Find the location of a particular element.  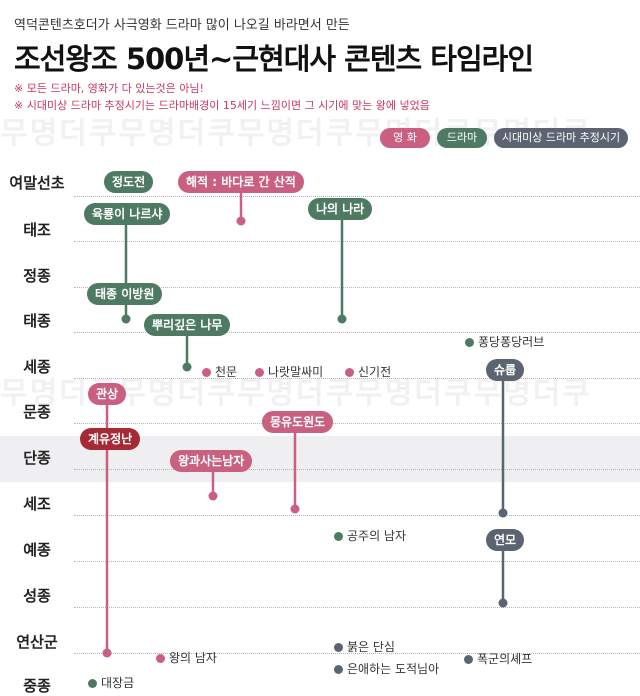

king-label: 세종 is located at coordinates (37, 367).